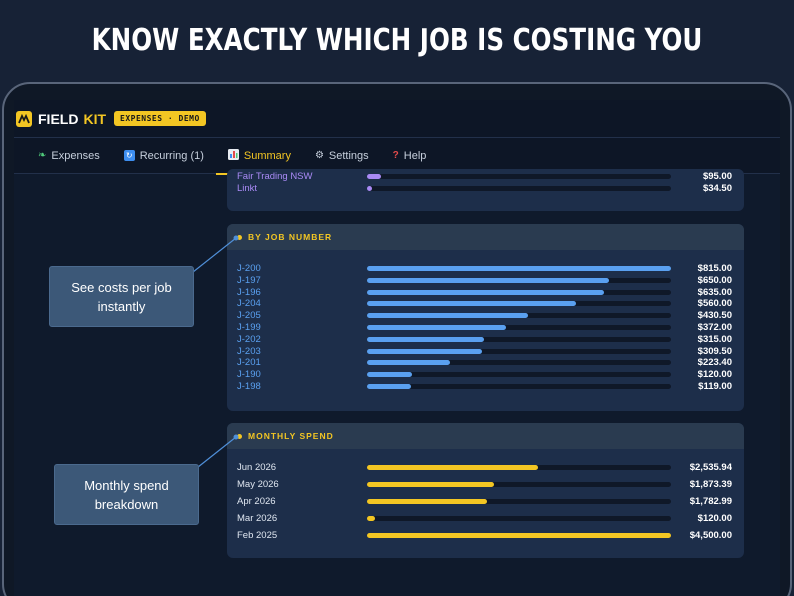 This screenshot has width=794, height=596. I want to click on month-row: Apr 2026 $1,782.99, so click(485, 502).